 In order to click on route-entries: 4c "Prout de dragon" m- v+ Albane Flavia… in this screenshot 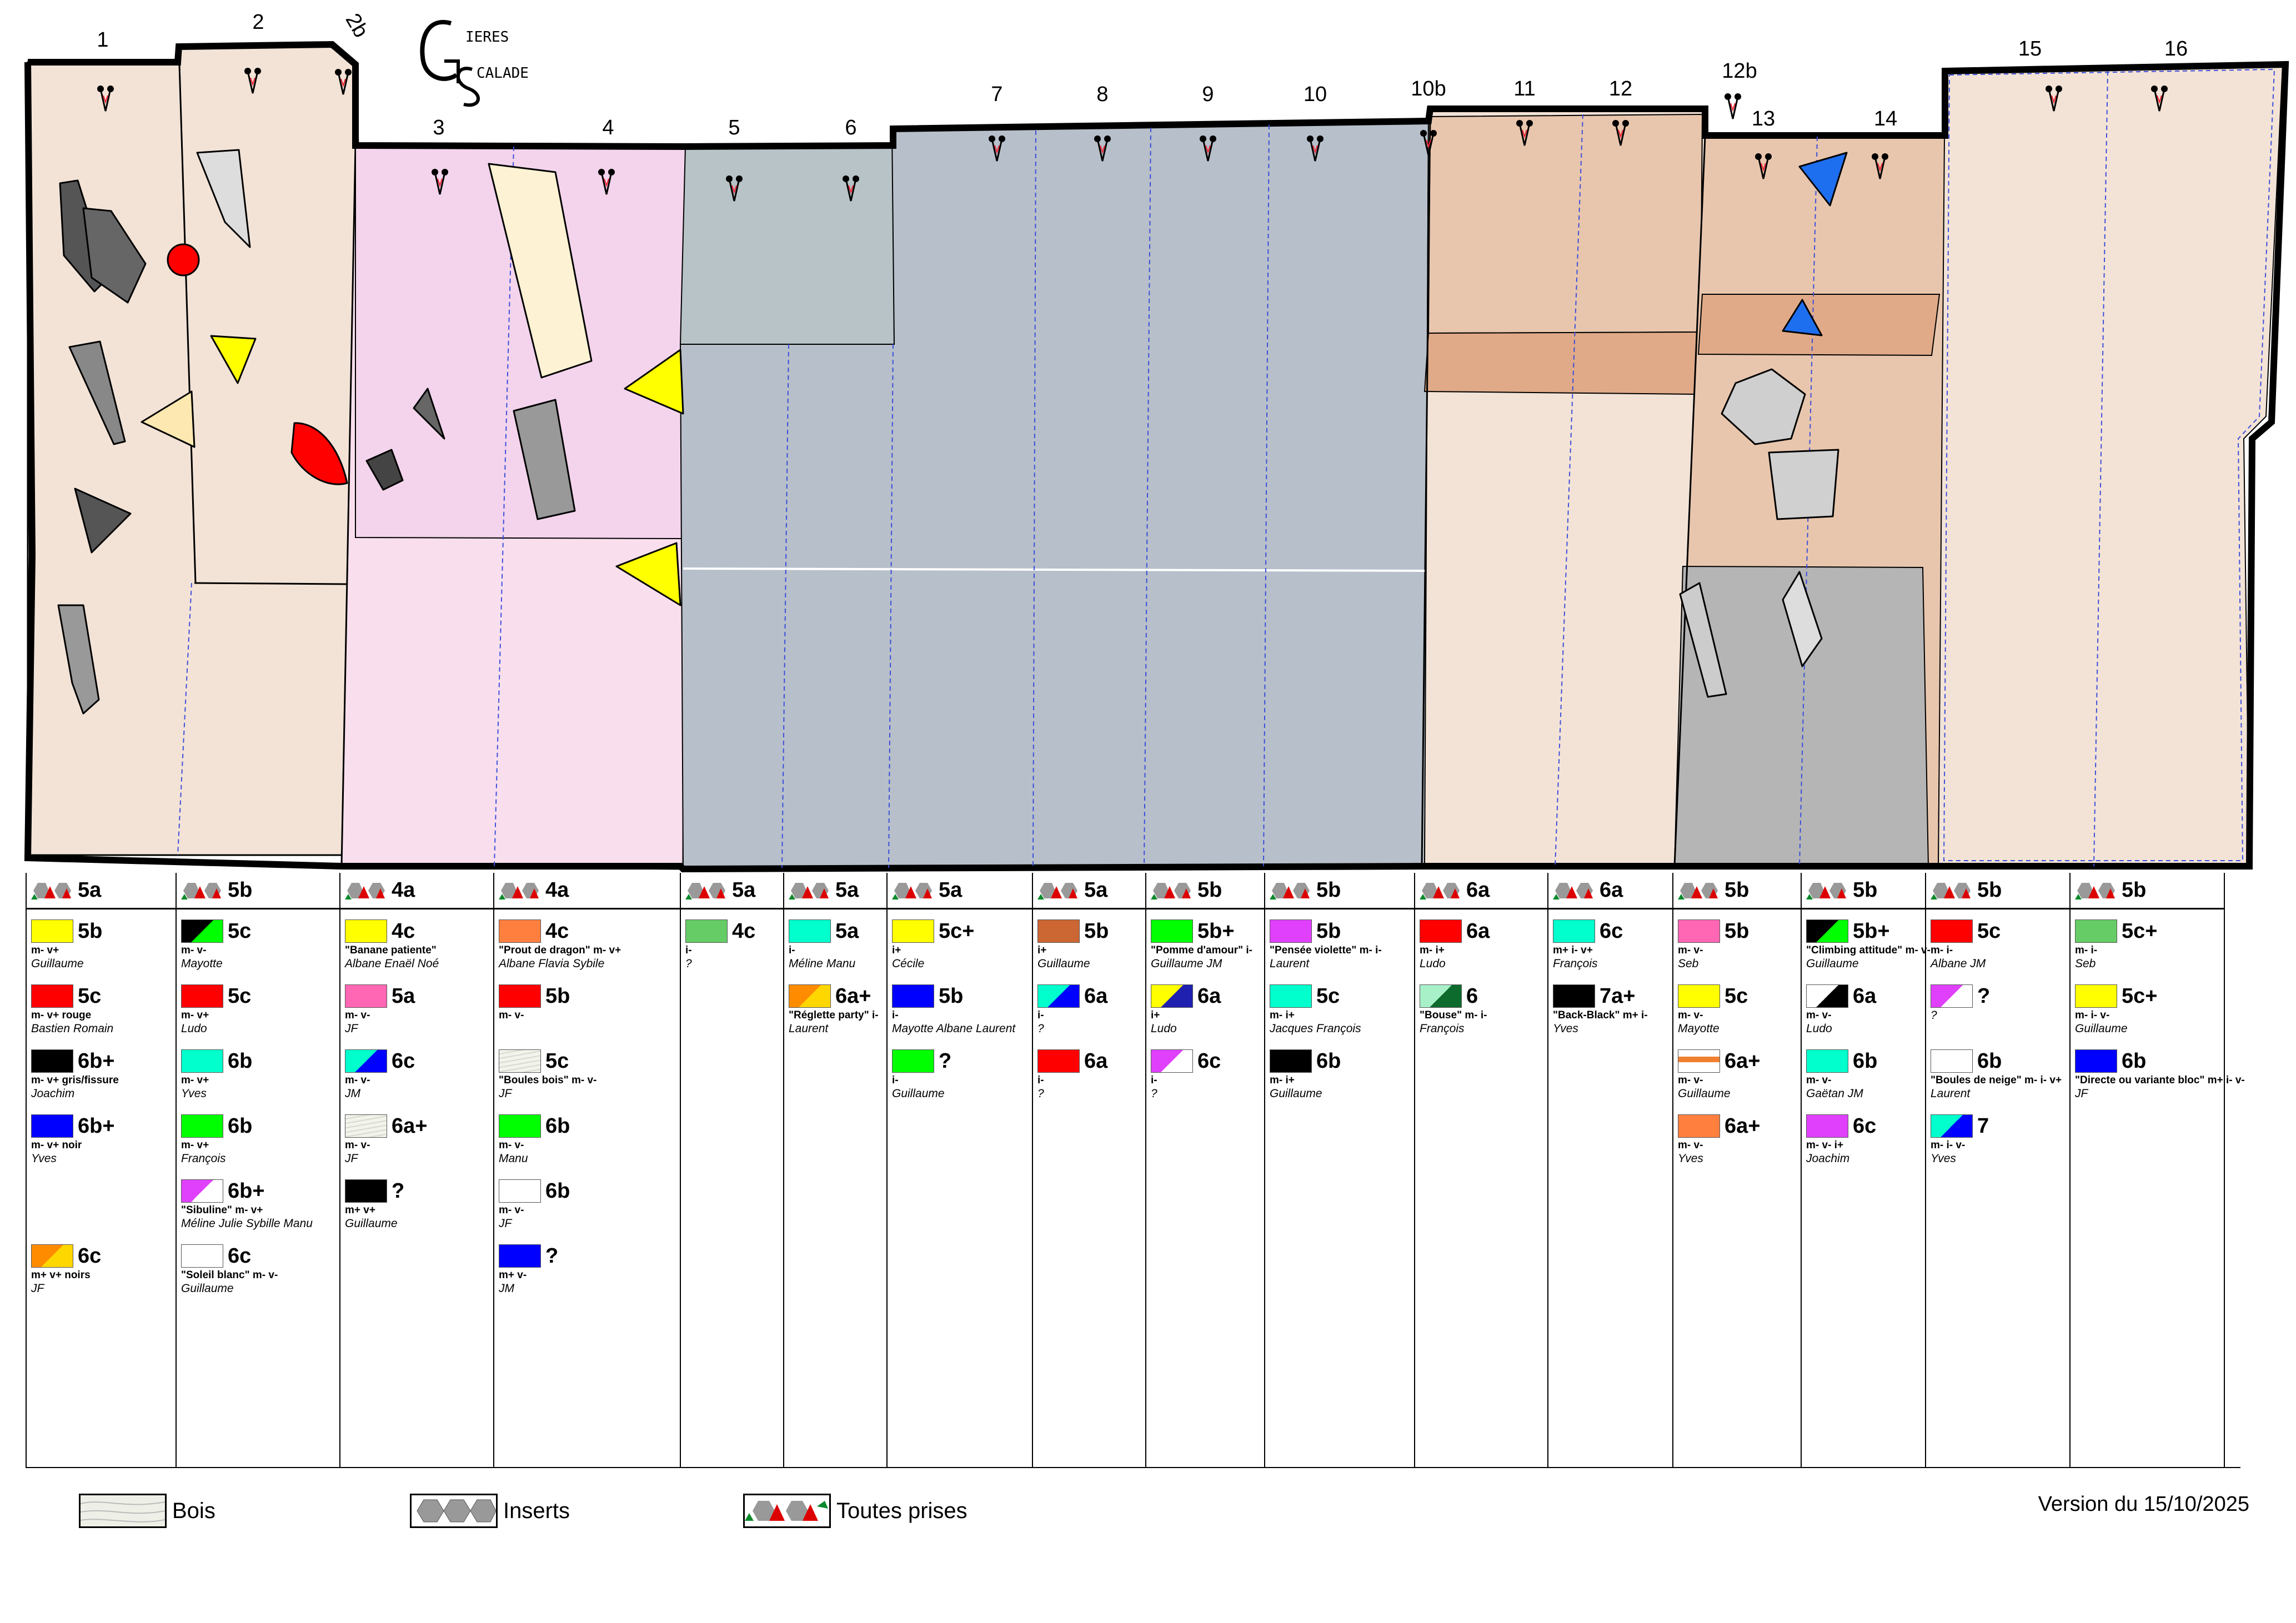, I will do `click(587, 1114)`.